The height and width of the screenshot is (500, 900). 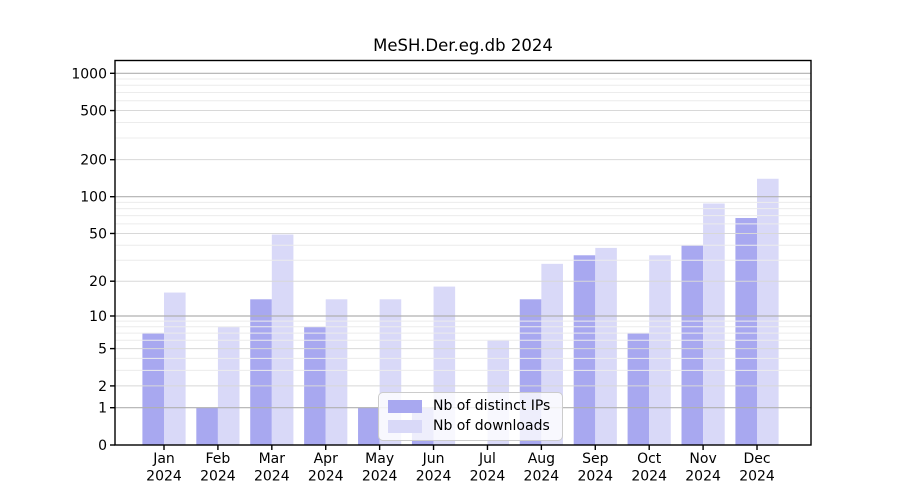 I want to click on y-tick-label: 10, so click(x=98, y=317).